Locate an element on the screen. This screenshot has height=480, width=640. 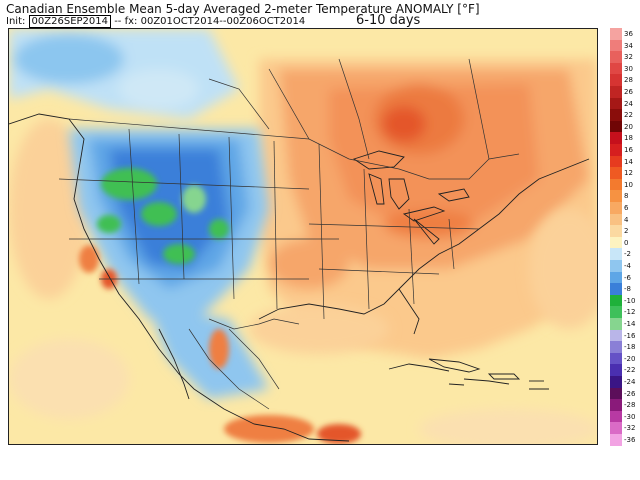
colorbar-label: 8 is located at coordinates (626, 196).